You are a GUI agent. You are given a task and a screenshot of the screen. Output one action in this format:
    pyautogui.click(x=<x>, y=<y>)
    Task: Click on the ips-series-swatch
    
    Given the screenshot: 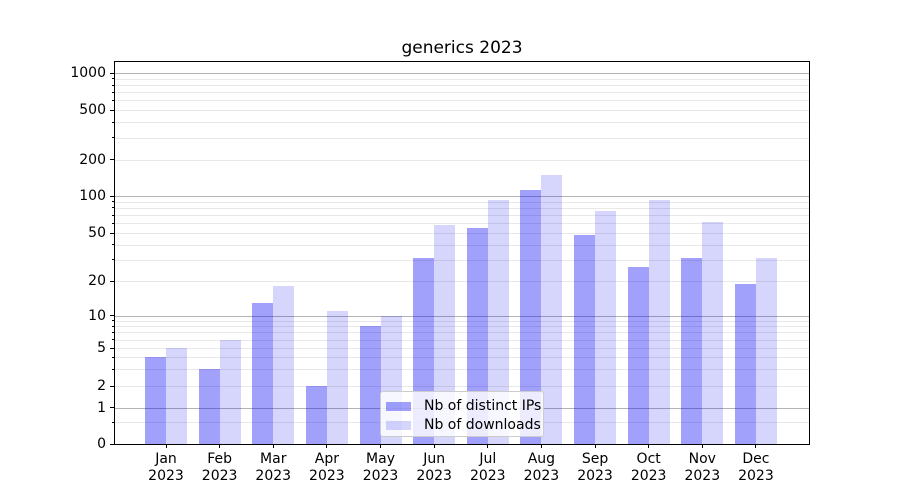 What is the action you would take?
    pyautogui.click(x=398, y=406)
    